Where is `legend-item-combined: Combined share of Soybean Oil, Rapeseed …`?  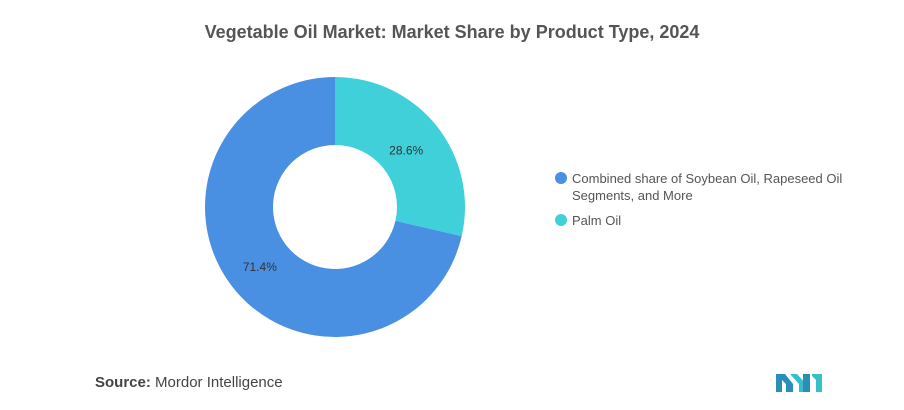 legend-item-combined: Combined share of Soybean Oil, Rapeseed … is located at coordinates (705, 187).